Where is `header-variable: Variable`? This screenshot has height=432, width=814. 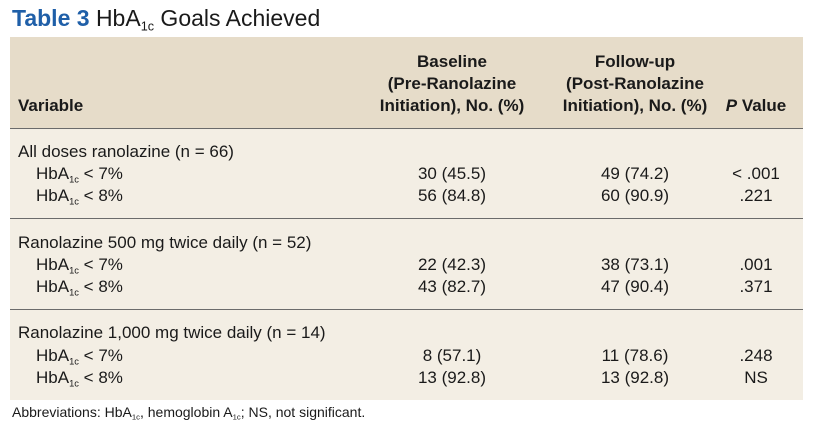
header-variable: Variable is located at coordinates (51, 105).